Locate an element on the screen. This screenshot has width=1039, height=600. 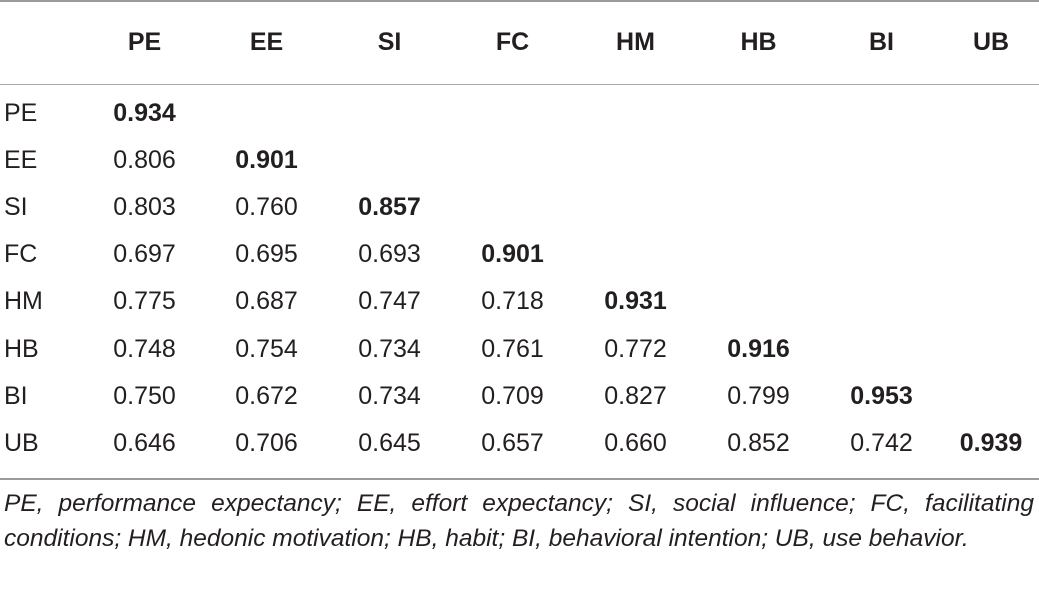
table-cell: 0.645 is located at coordinates (389, 442).